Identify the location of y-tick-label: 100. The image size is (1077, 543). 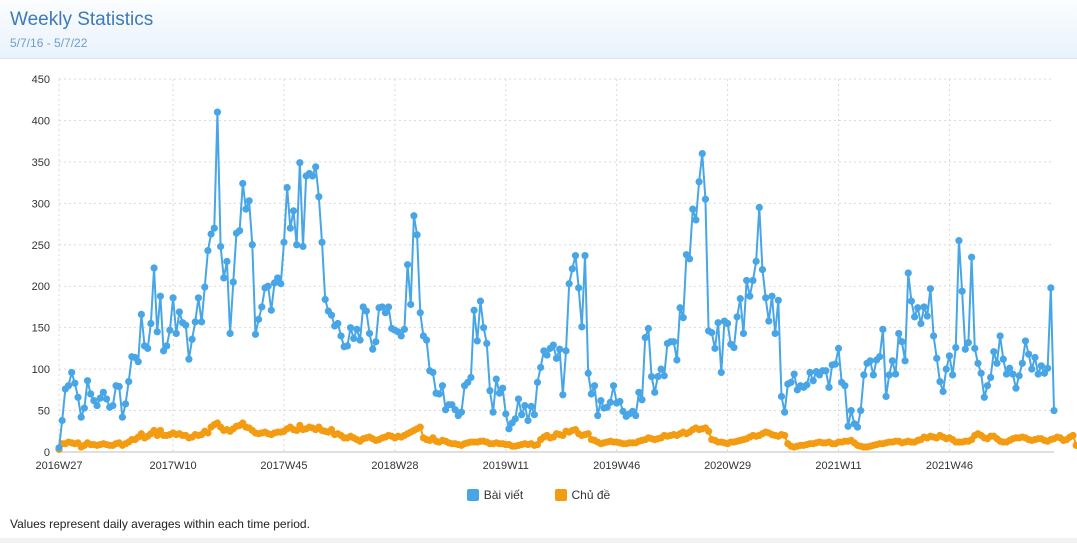
(41, 370).